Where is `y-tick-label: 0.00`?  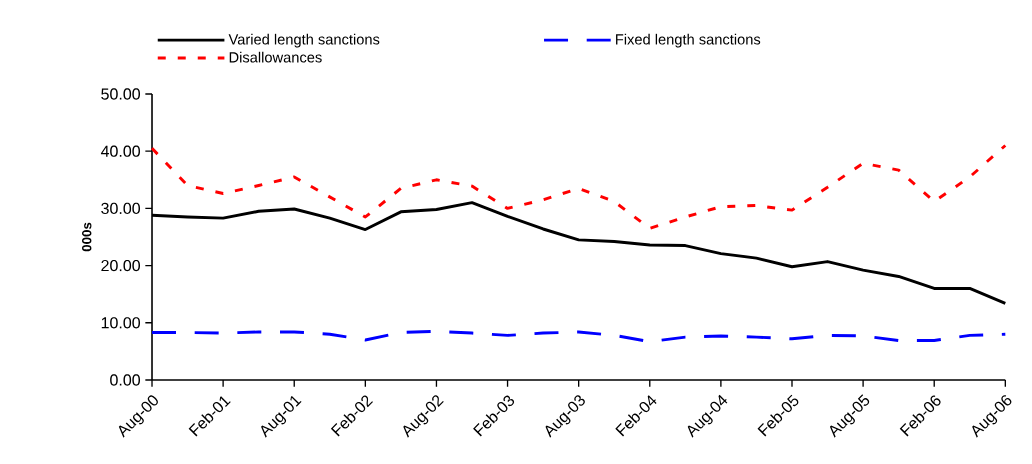
y-tick-label: 0.00 is located at coordinates (125, 380).